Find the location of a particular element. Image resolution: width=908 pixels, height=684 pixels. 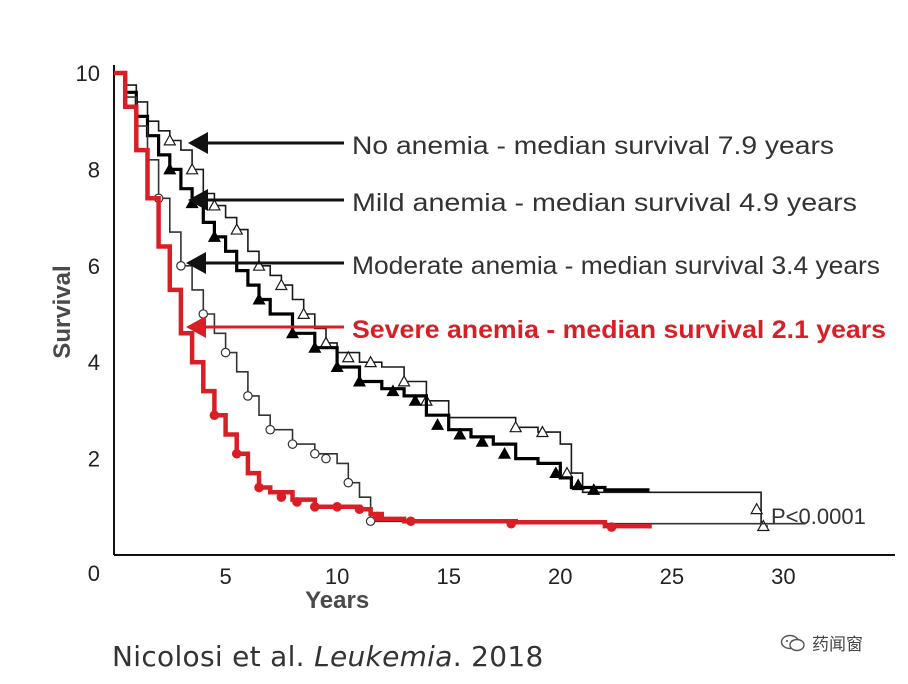

y-axis-label: Survival is located at coordinates (62, 311).